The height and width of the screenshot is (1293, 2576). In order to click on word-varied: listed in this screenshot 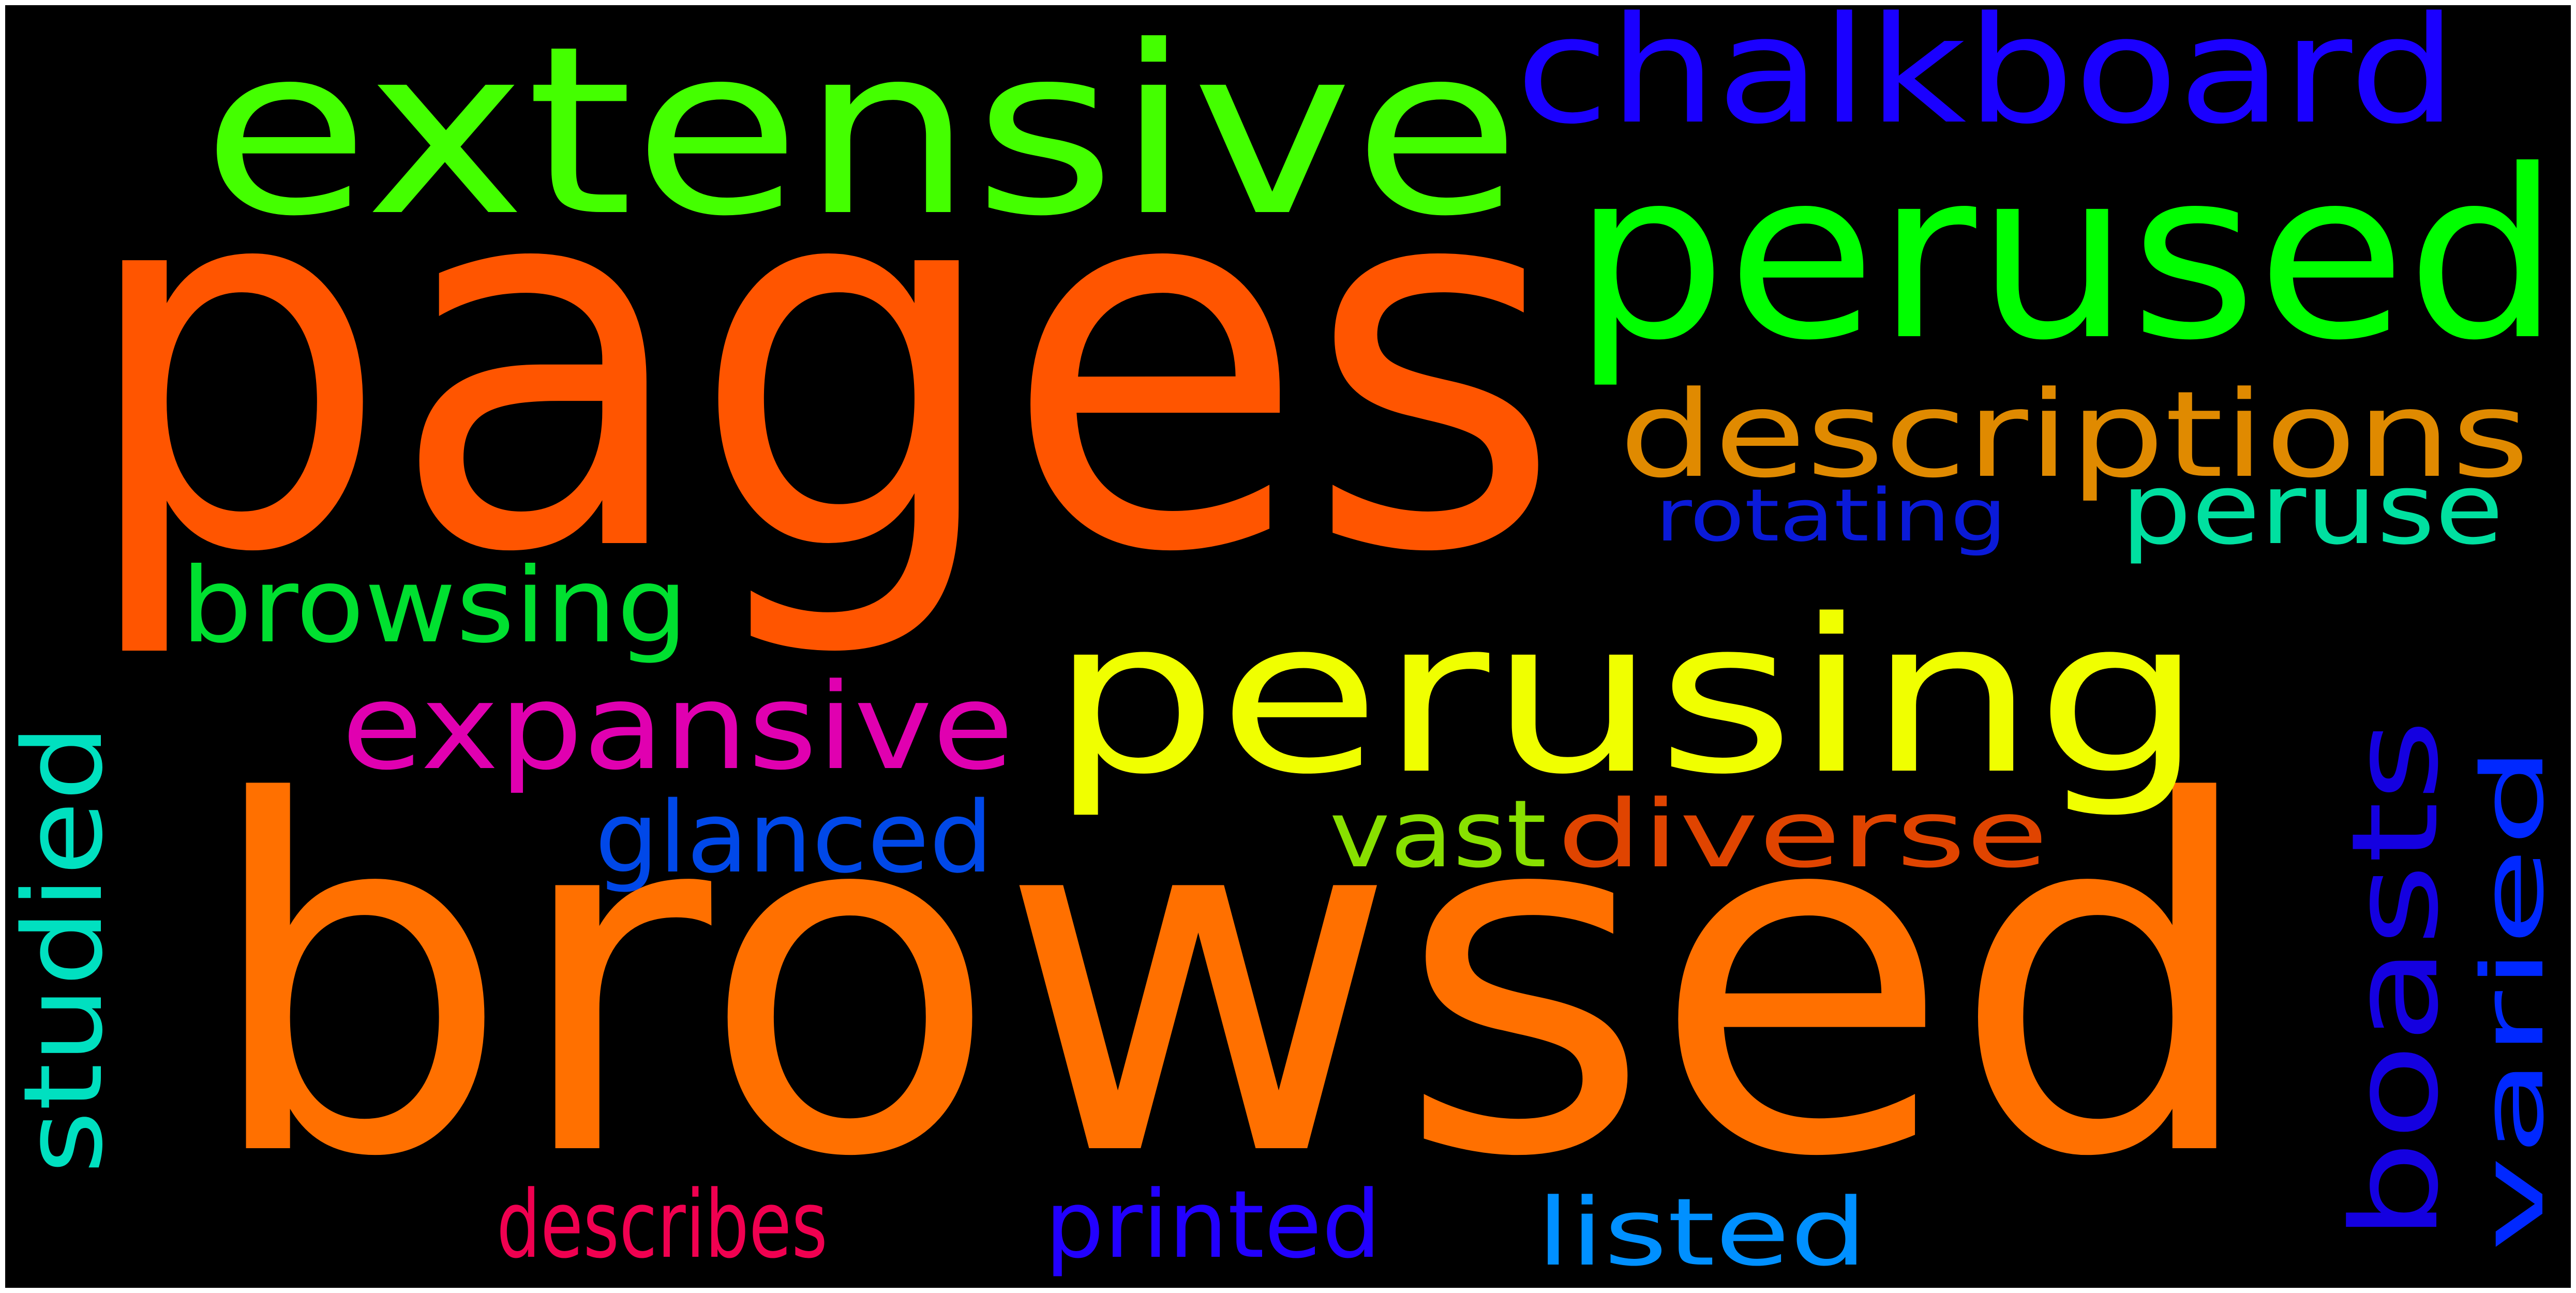, I will do `click(1701, 1233)`.